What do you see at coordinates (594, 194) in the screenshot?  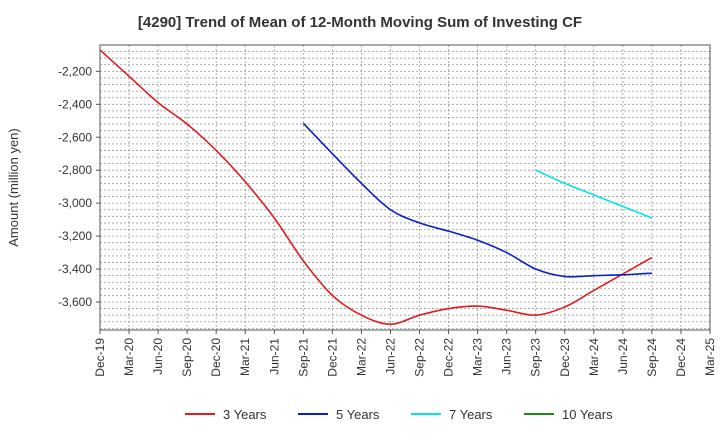 I see `series-line-7-years` at bounding box center [594, 194].